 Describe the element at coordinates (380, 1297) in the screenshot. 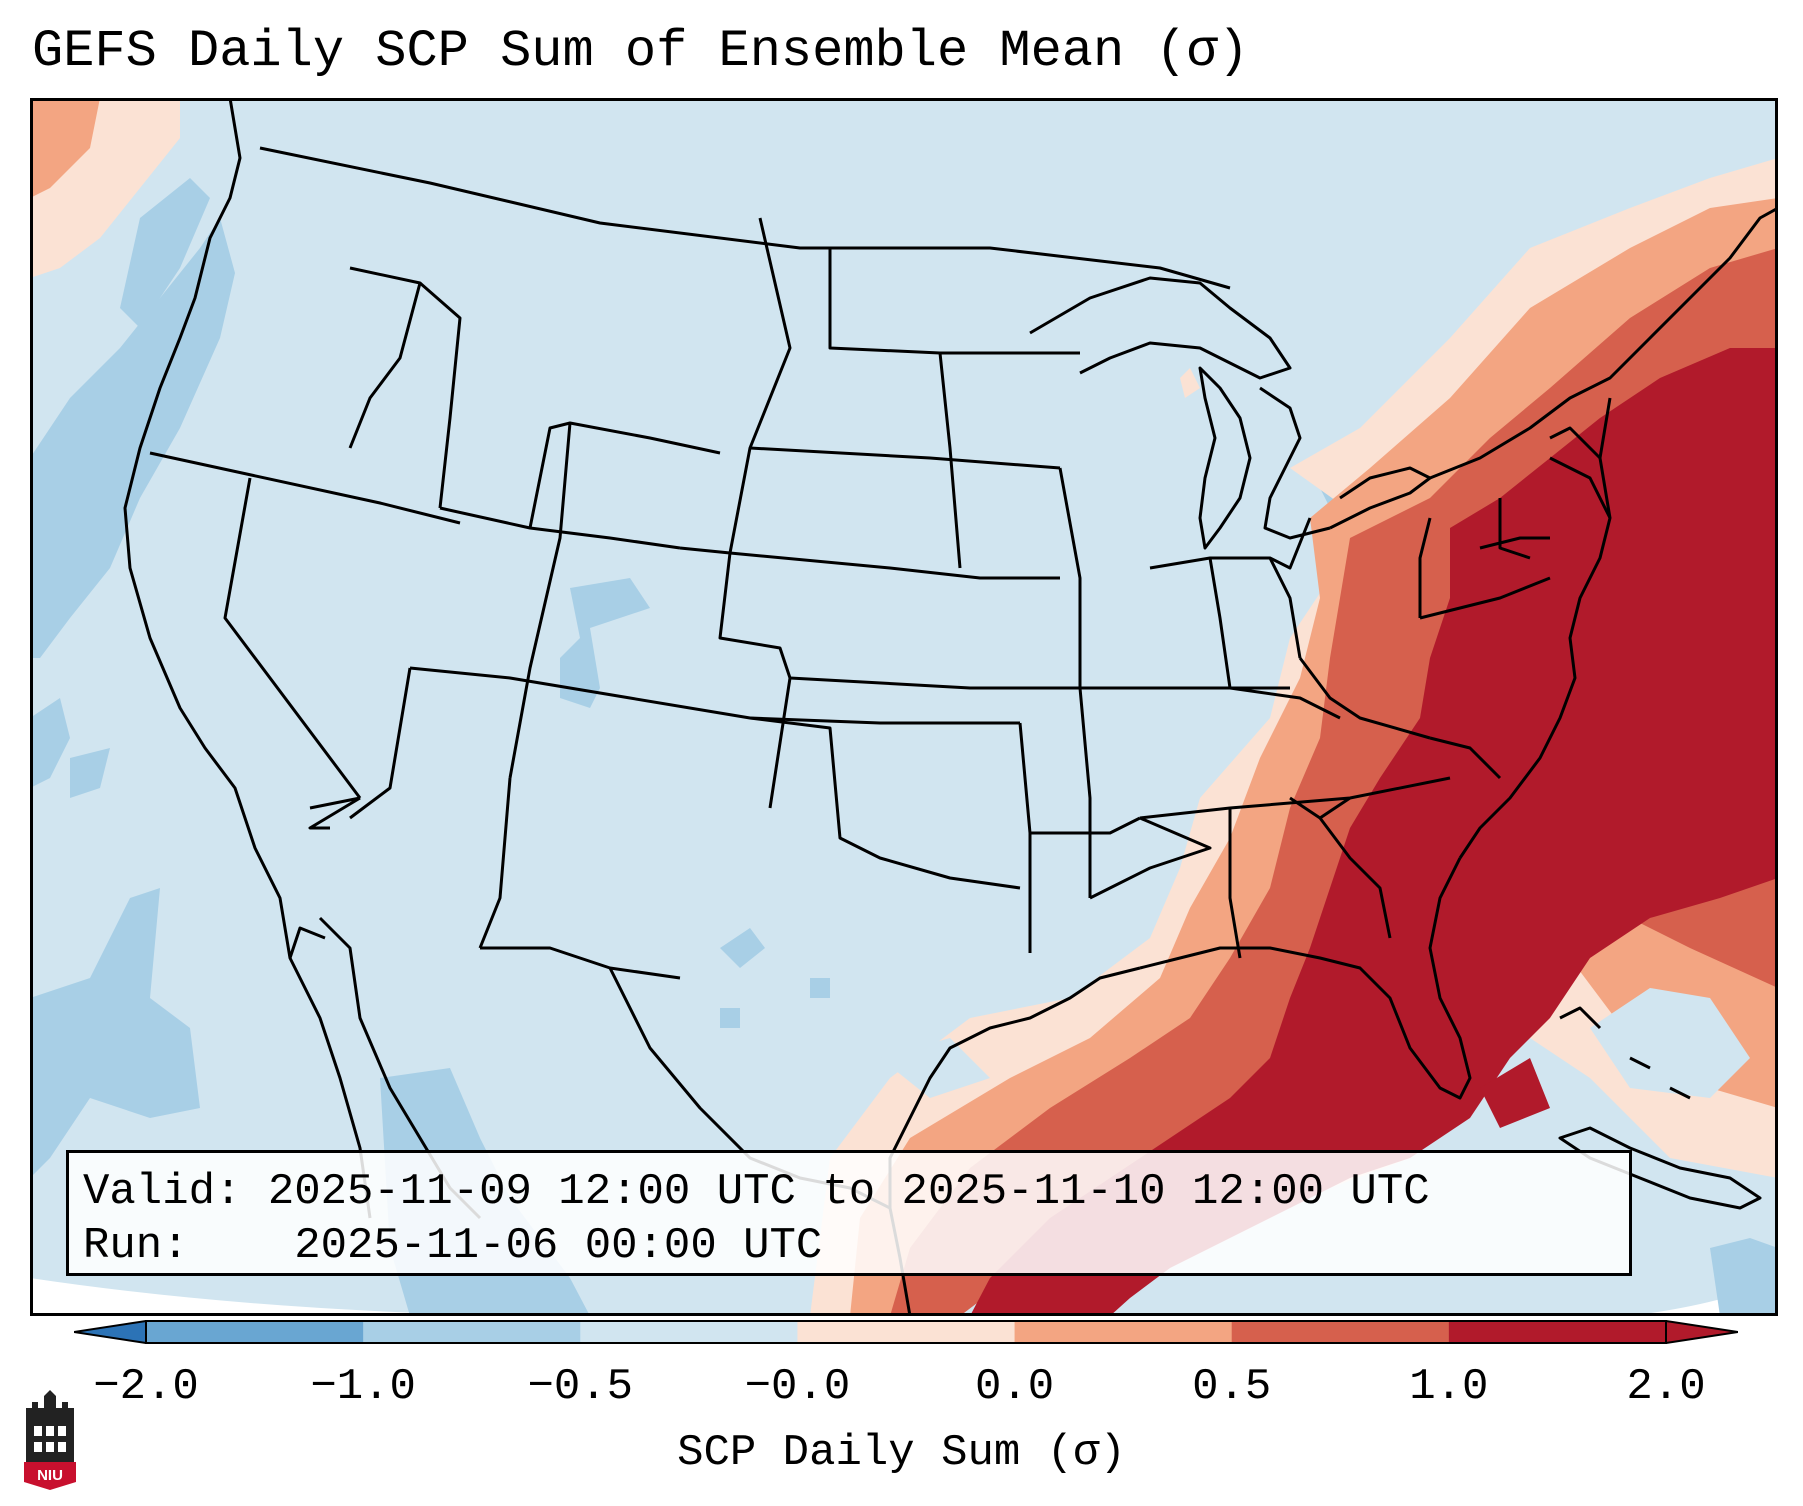

I see `projection-edge-left` at that location.